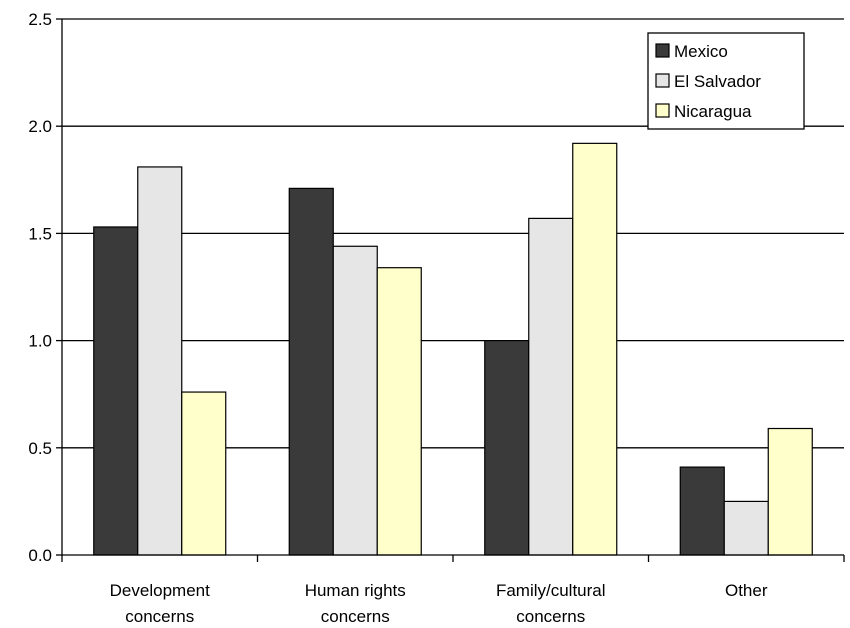 Image resolution: width=850 pixels, height=628 pixels. Describe the element at coordinates (40, 19) in the screenshot. I see `y-tick-label: 2.5` at that location.